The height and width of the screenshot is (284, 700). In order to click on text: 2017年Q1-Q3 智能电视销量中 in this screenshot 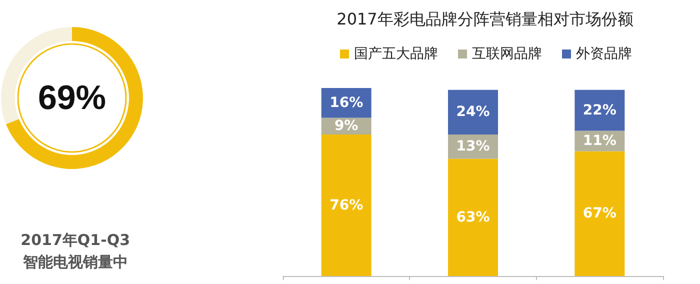, I will do `click(75, 251)`.